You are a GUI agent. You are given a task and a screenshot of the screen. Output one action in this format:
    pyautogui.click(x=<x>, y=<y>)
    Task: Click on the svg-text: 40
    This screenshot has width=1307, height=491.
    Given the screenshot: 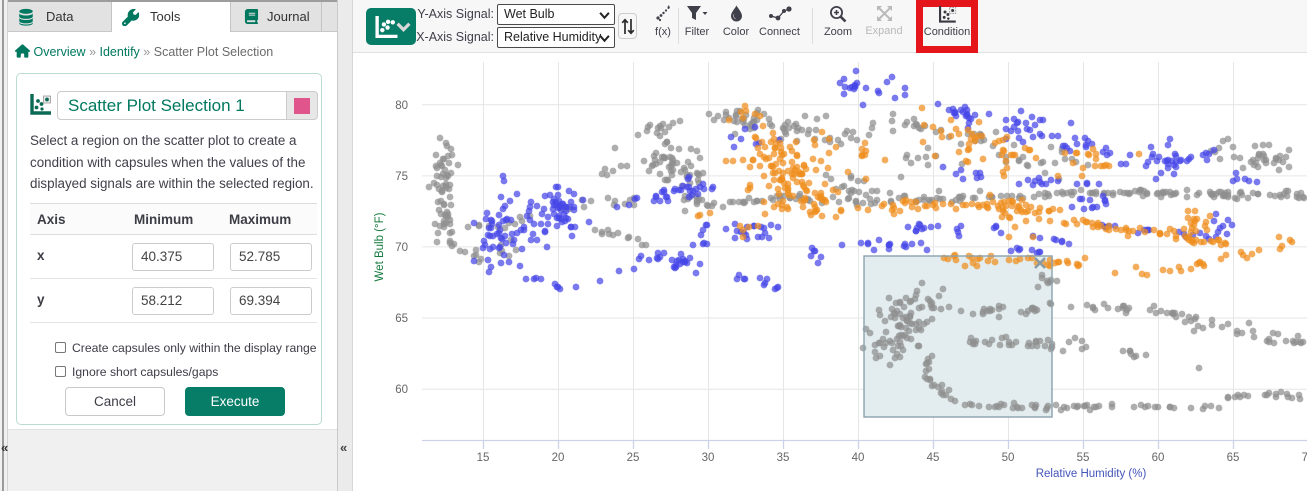 What is the action you would take?
    pyautogui.click(x=858, y=458)
    